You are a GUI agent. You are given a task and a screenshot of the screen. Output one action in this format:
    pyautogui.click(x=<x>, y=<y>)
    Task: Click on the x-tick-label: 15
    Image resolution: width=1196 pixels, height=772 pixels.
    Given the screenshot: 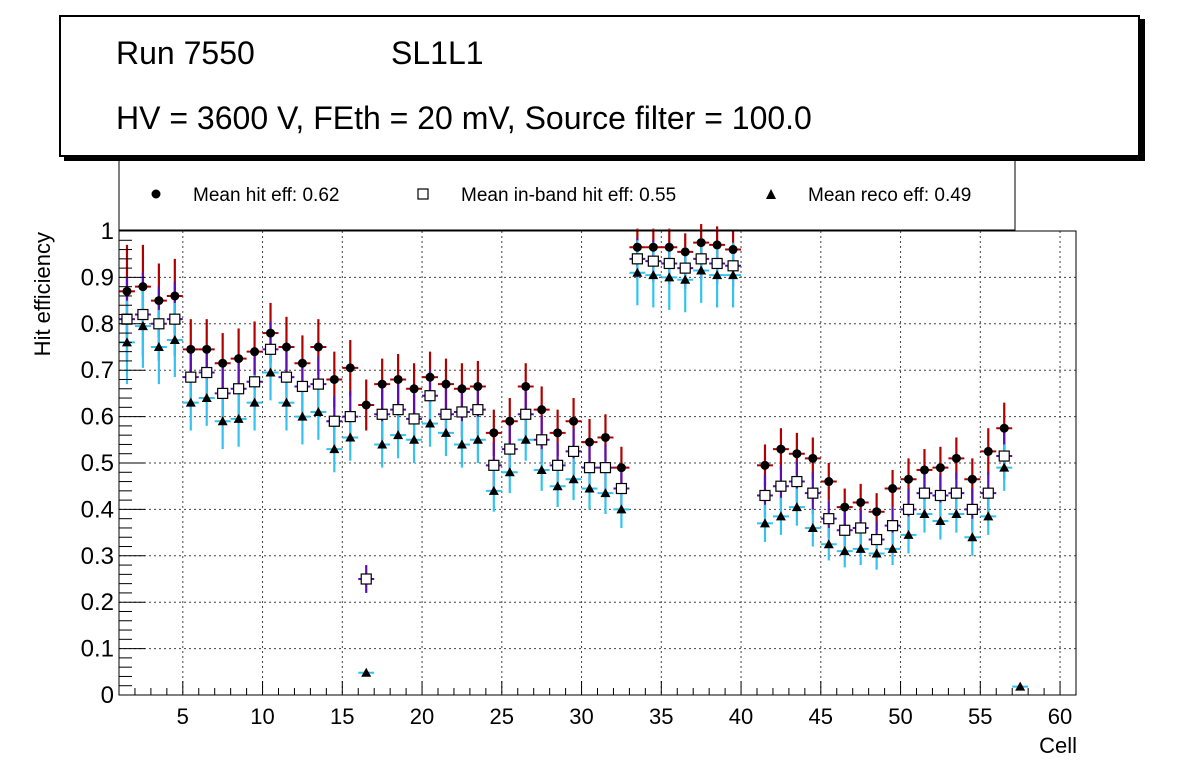 What is the action you would take?
    pyautogui.click(x=342, y=716)
    